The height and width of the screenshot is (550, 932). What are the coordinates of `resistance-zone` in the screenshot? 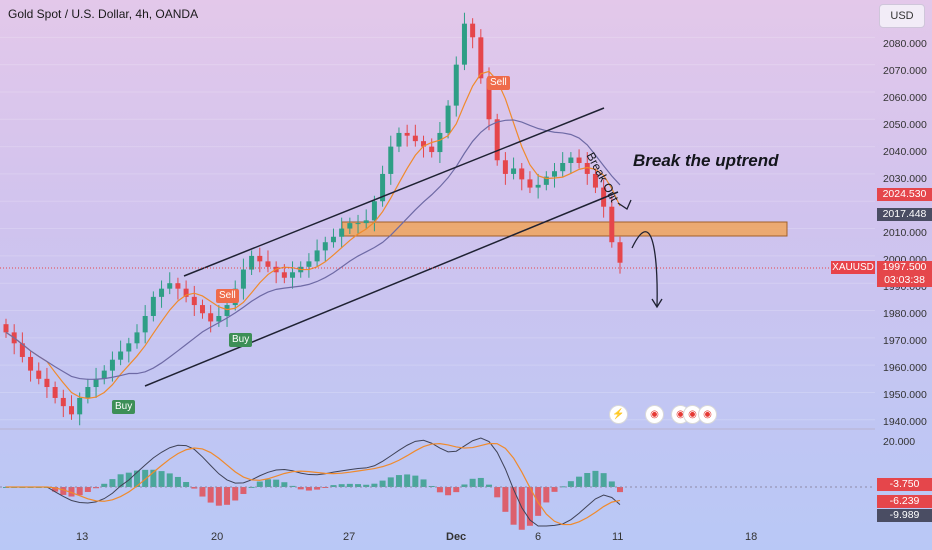 It's located at (564, 229).